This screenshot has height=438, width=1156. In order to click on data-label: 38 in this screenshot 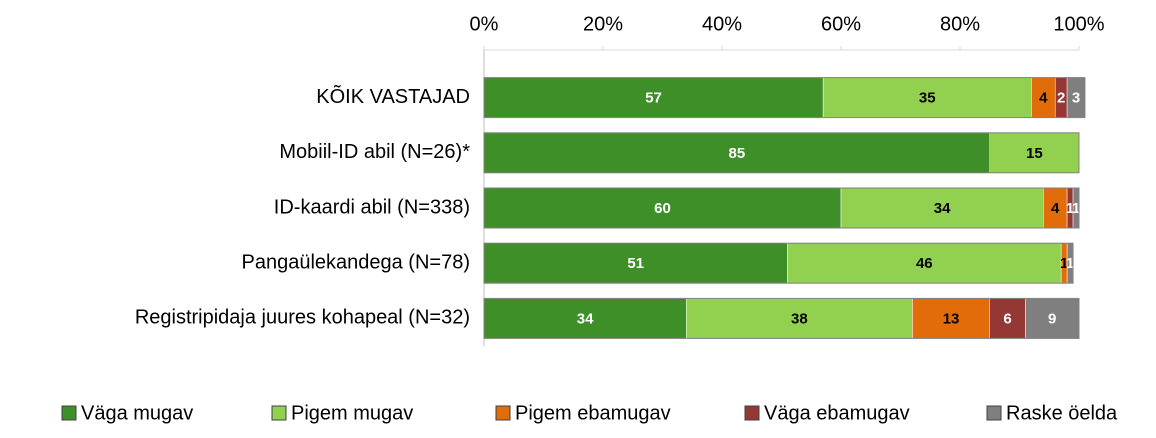, I will do `click(799, 318)`.